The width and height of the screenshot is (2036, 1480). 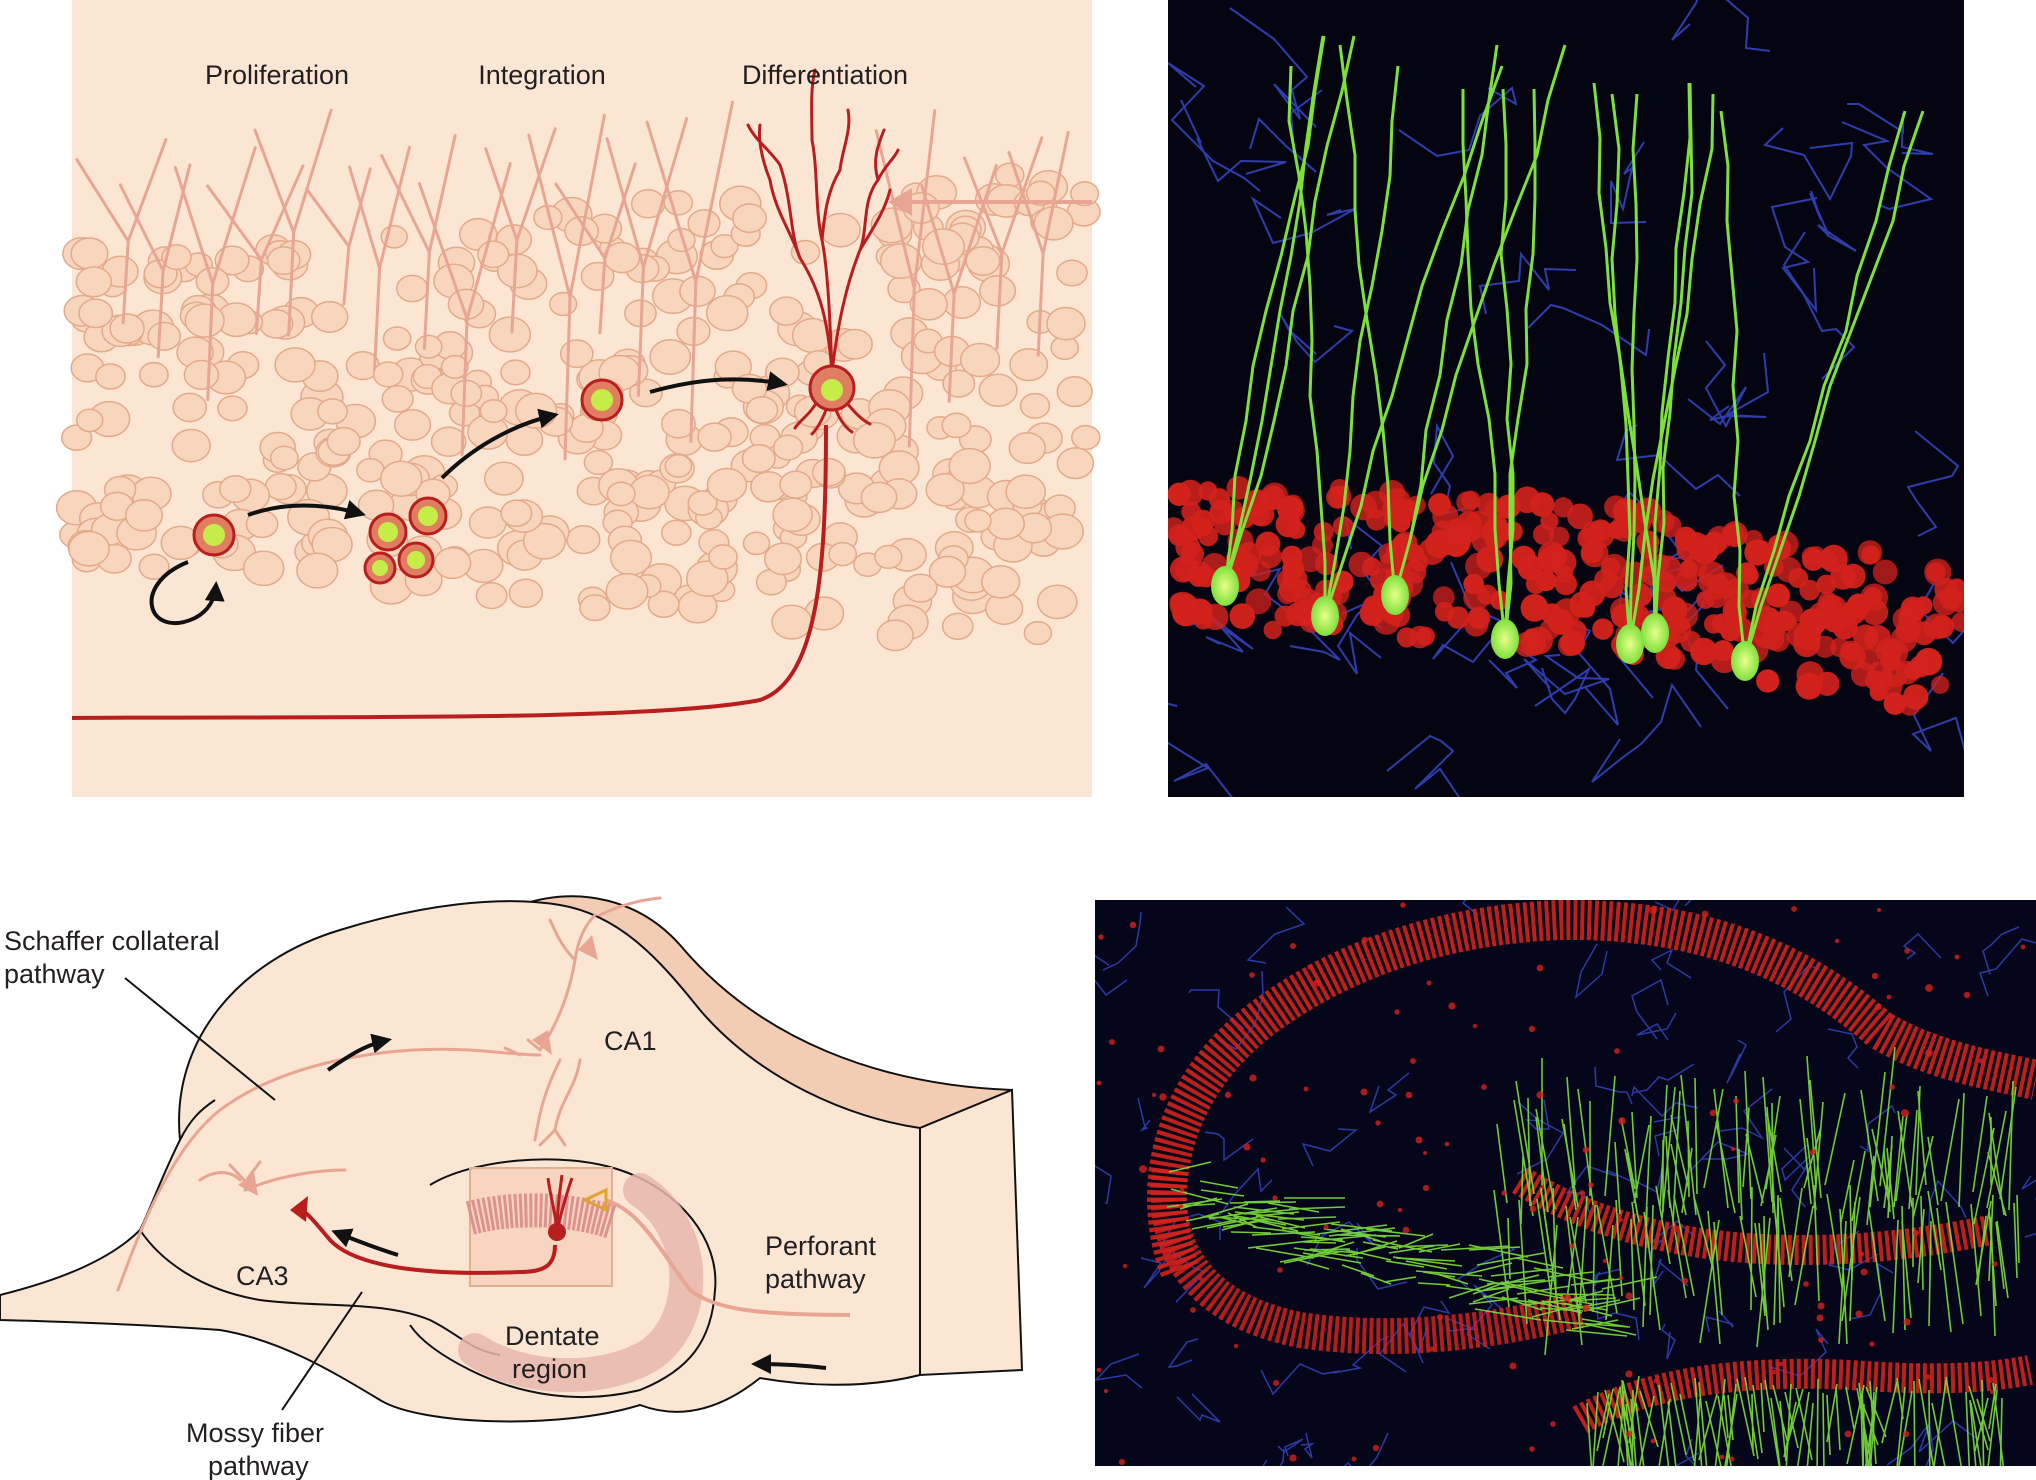 I want to click on mossy-fiber-axon, so click(x=428, y=1241).